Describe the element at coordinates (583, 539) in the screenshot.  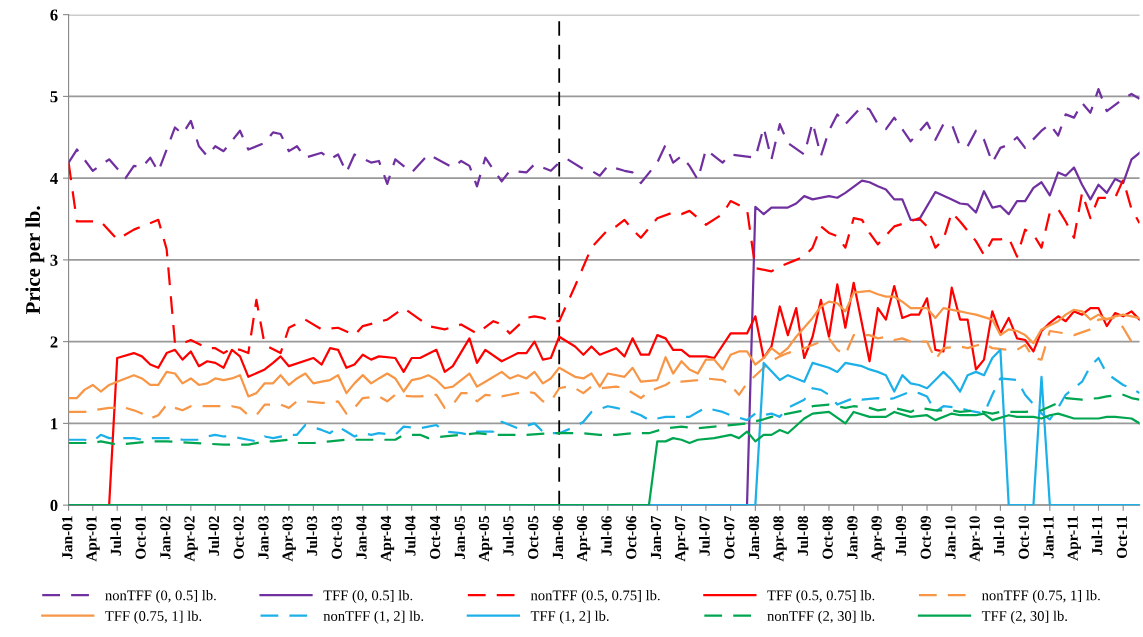
I see `x-tick-label: Apr-06` at that location.